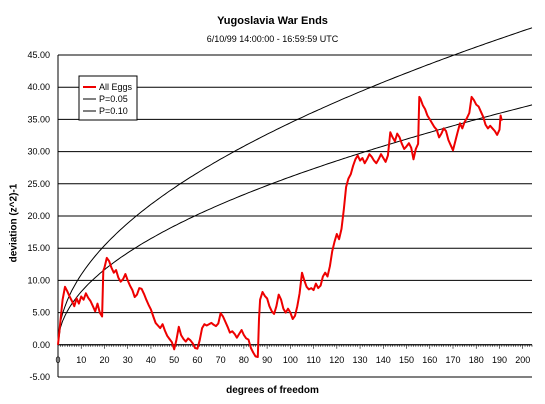 The width and height of the screenshot is (545, 404). I want to click on x-tick-label: 190, so click(499, 360).